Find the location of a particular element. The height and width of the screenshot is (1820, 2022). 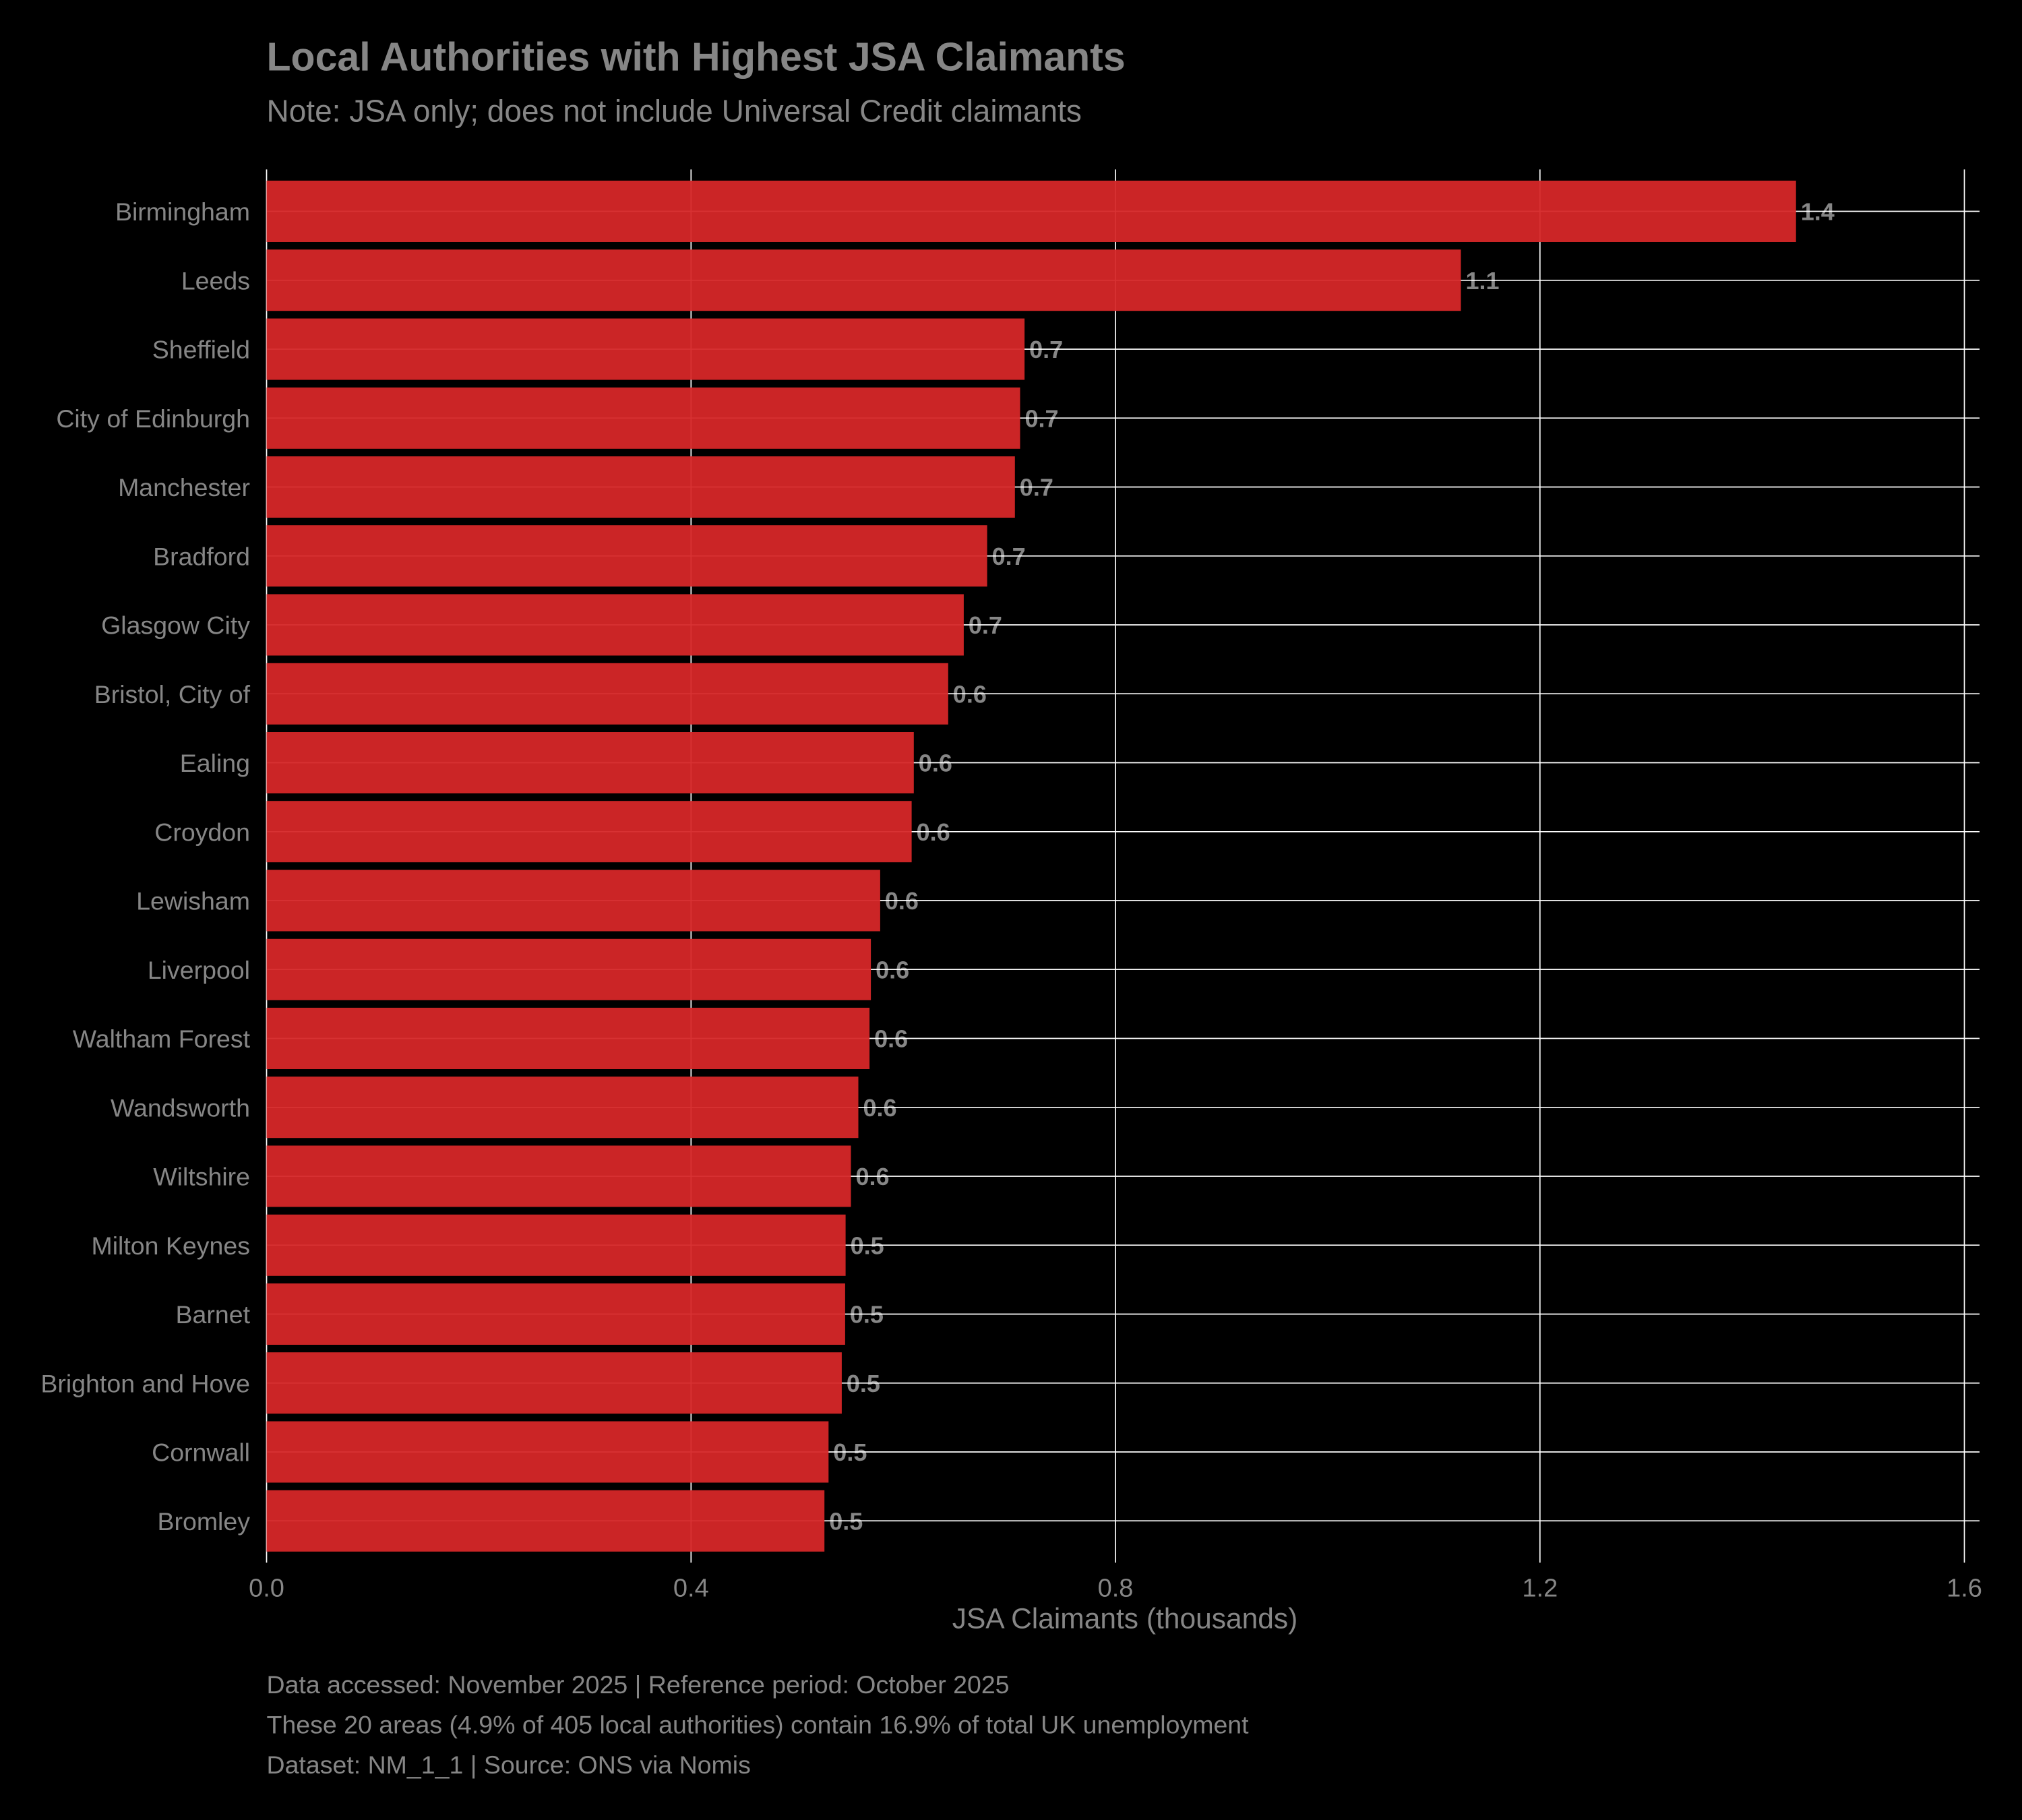

svg-text: Glasgow City is located at coordinates (175, 625).